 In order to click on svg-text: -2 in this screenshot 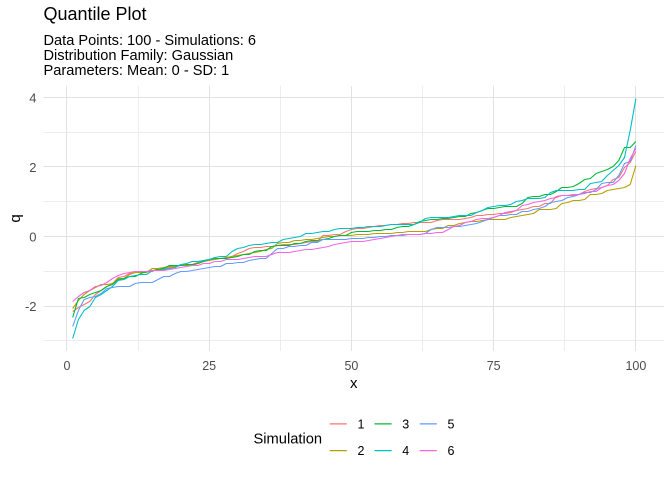, I will do `click(31, 306)`.